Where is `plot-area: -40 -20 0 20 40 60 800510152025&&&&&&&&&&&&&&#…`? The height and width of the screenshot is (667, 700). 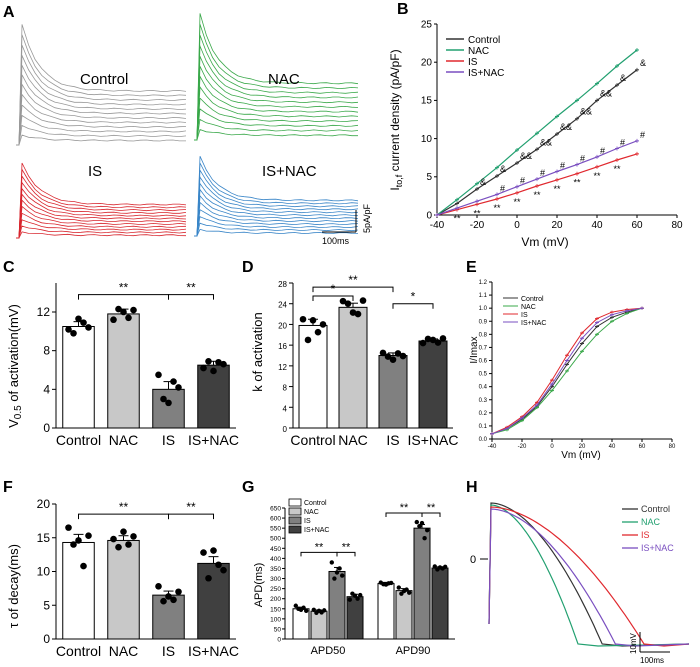
plot-area: -40 -20 0 20 40 60 800510152025&&&&&&&&&&&&&&#… is located at coordinates (552, 125).